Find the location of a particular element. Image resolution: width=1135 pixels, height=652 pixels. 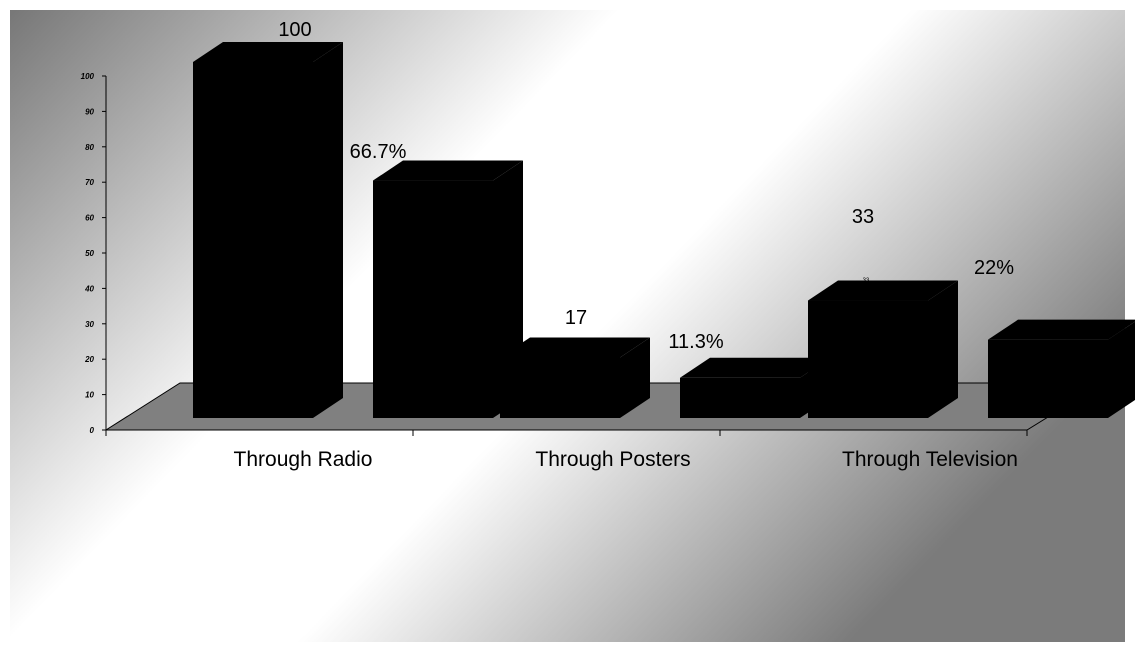

data-label-series-1: 100 is located at coordinates (294, 30).